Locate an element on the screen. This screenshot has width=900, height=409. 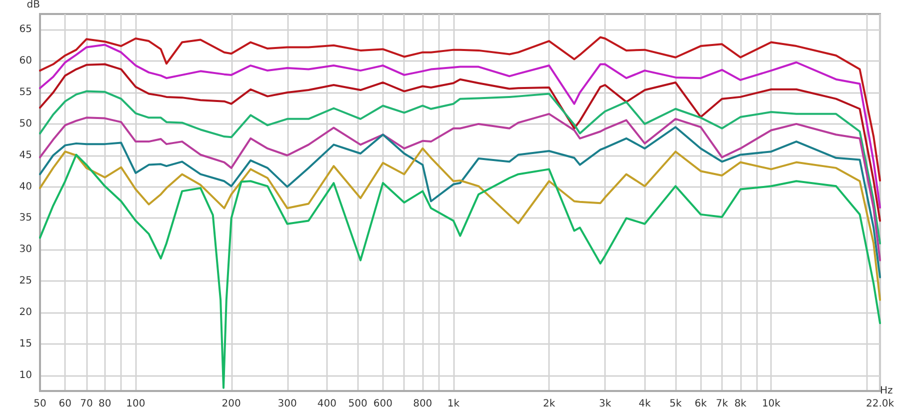
y-tick-label: 45 is located at coordinates (25, 155).